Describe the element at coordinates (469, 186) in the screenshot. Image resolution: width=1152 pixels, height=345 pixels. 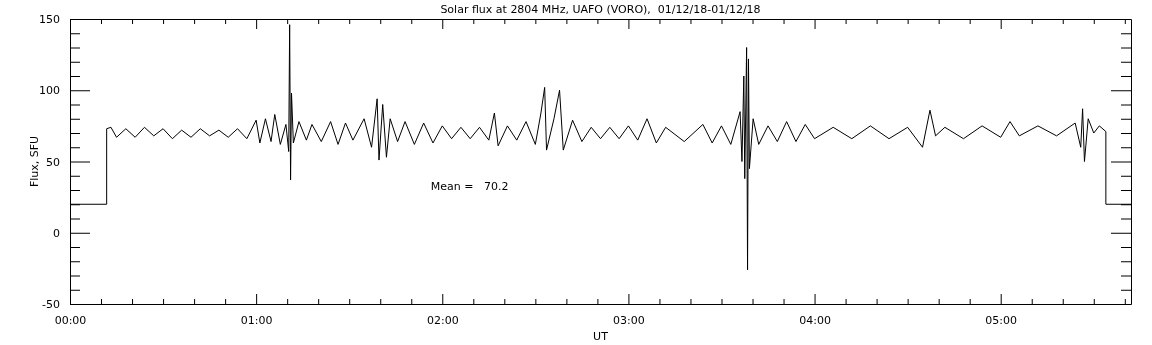
I see `annotation: Mean = 70.2` at that location.